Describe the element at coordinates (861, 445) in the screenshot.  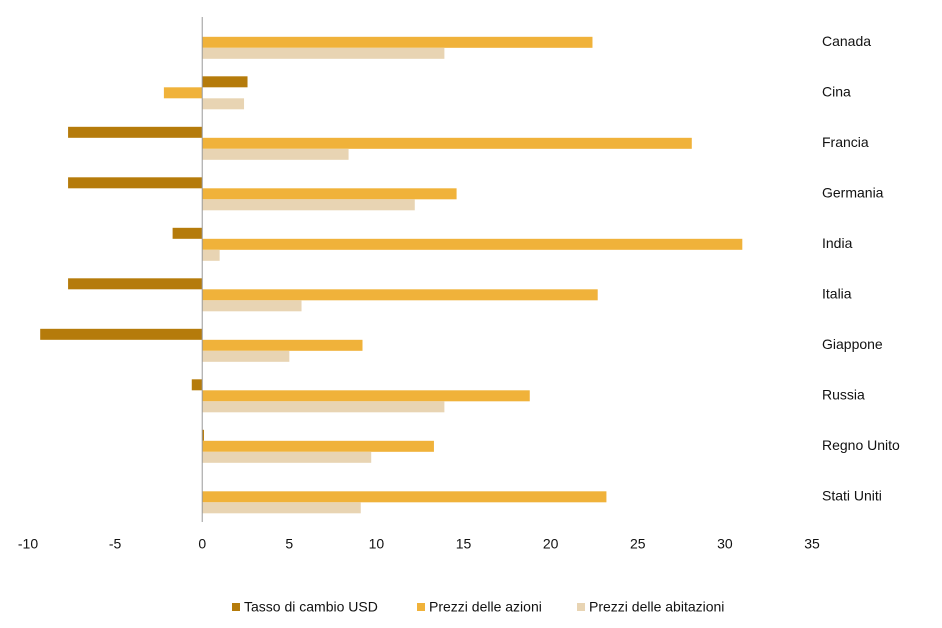
I see `category-label: Regno Unito` at that location.